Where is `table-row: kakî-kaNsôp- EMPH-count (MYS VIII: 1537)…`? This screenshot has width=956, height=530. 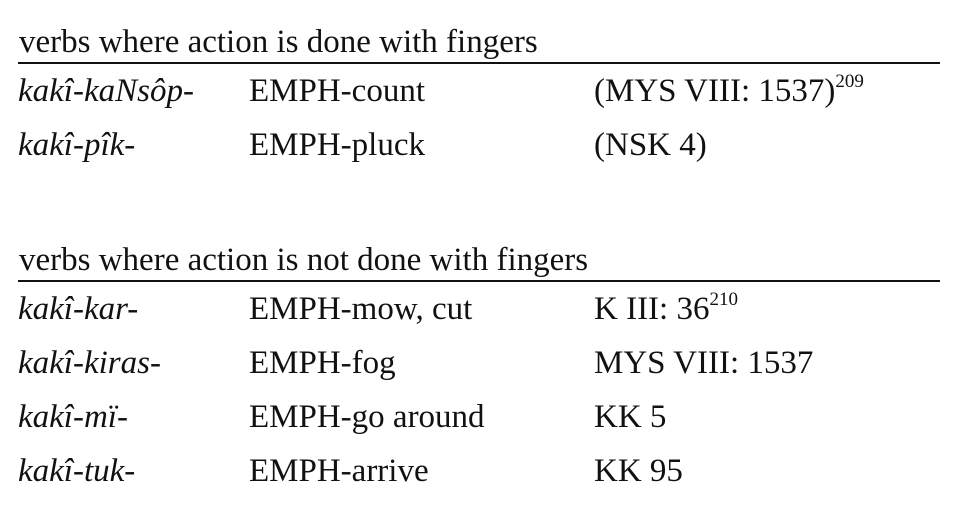 table-row: kakî-kaNsôp- EMPH-count (MYS VIII: 1537)… is located at coordinates (479, 91).